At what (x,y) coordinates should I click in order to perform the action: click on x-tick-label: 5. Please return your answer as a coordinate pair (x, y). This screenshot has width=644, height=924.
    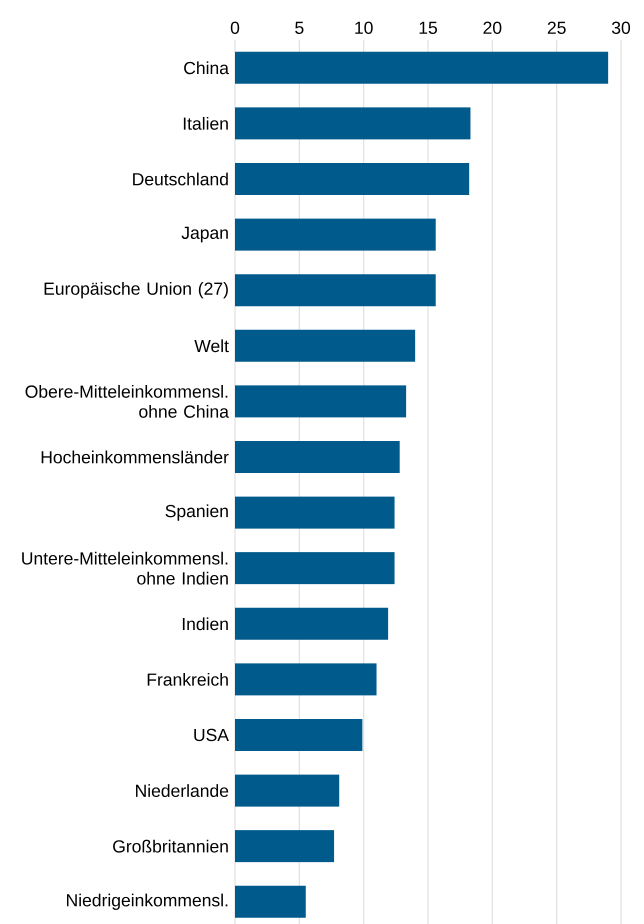
    Looking at the image, I should click on (299, 28).